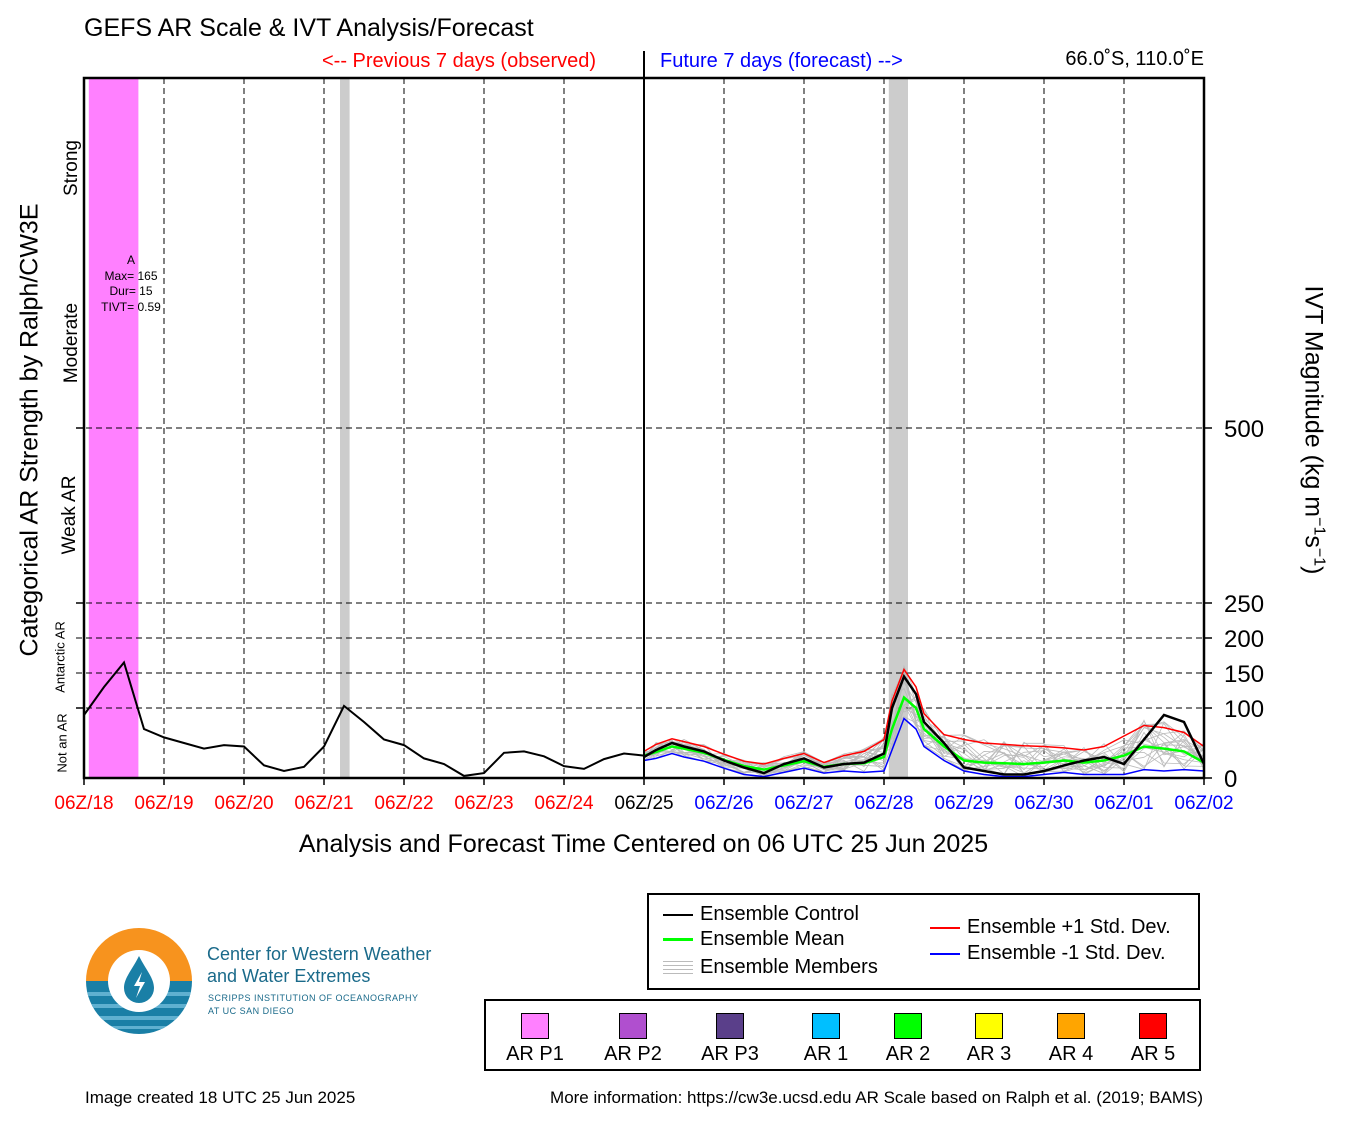 The height and width of the screenshot is (1128, 1348). I want to click on legend-label-plus-std: Ensemble +1 Std. Dev., so click(1069, 927).